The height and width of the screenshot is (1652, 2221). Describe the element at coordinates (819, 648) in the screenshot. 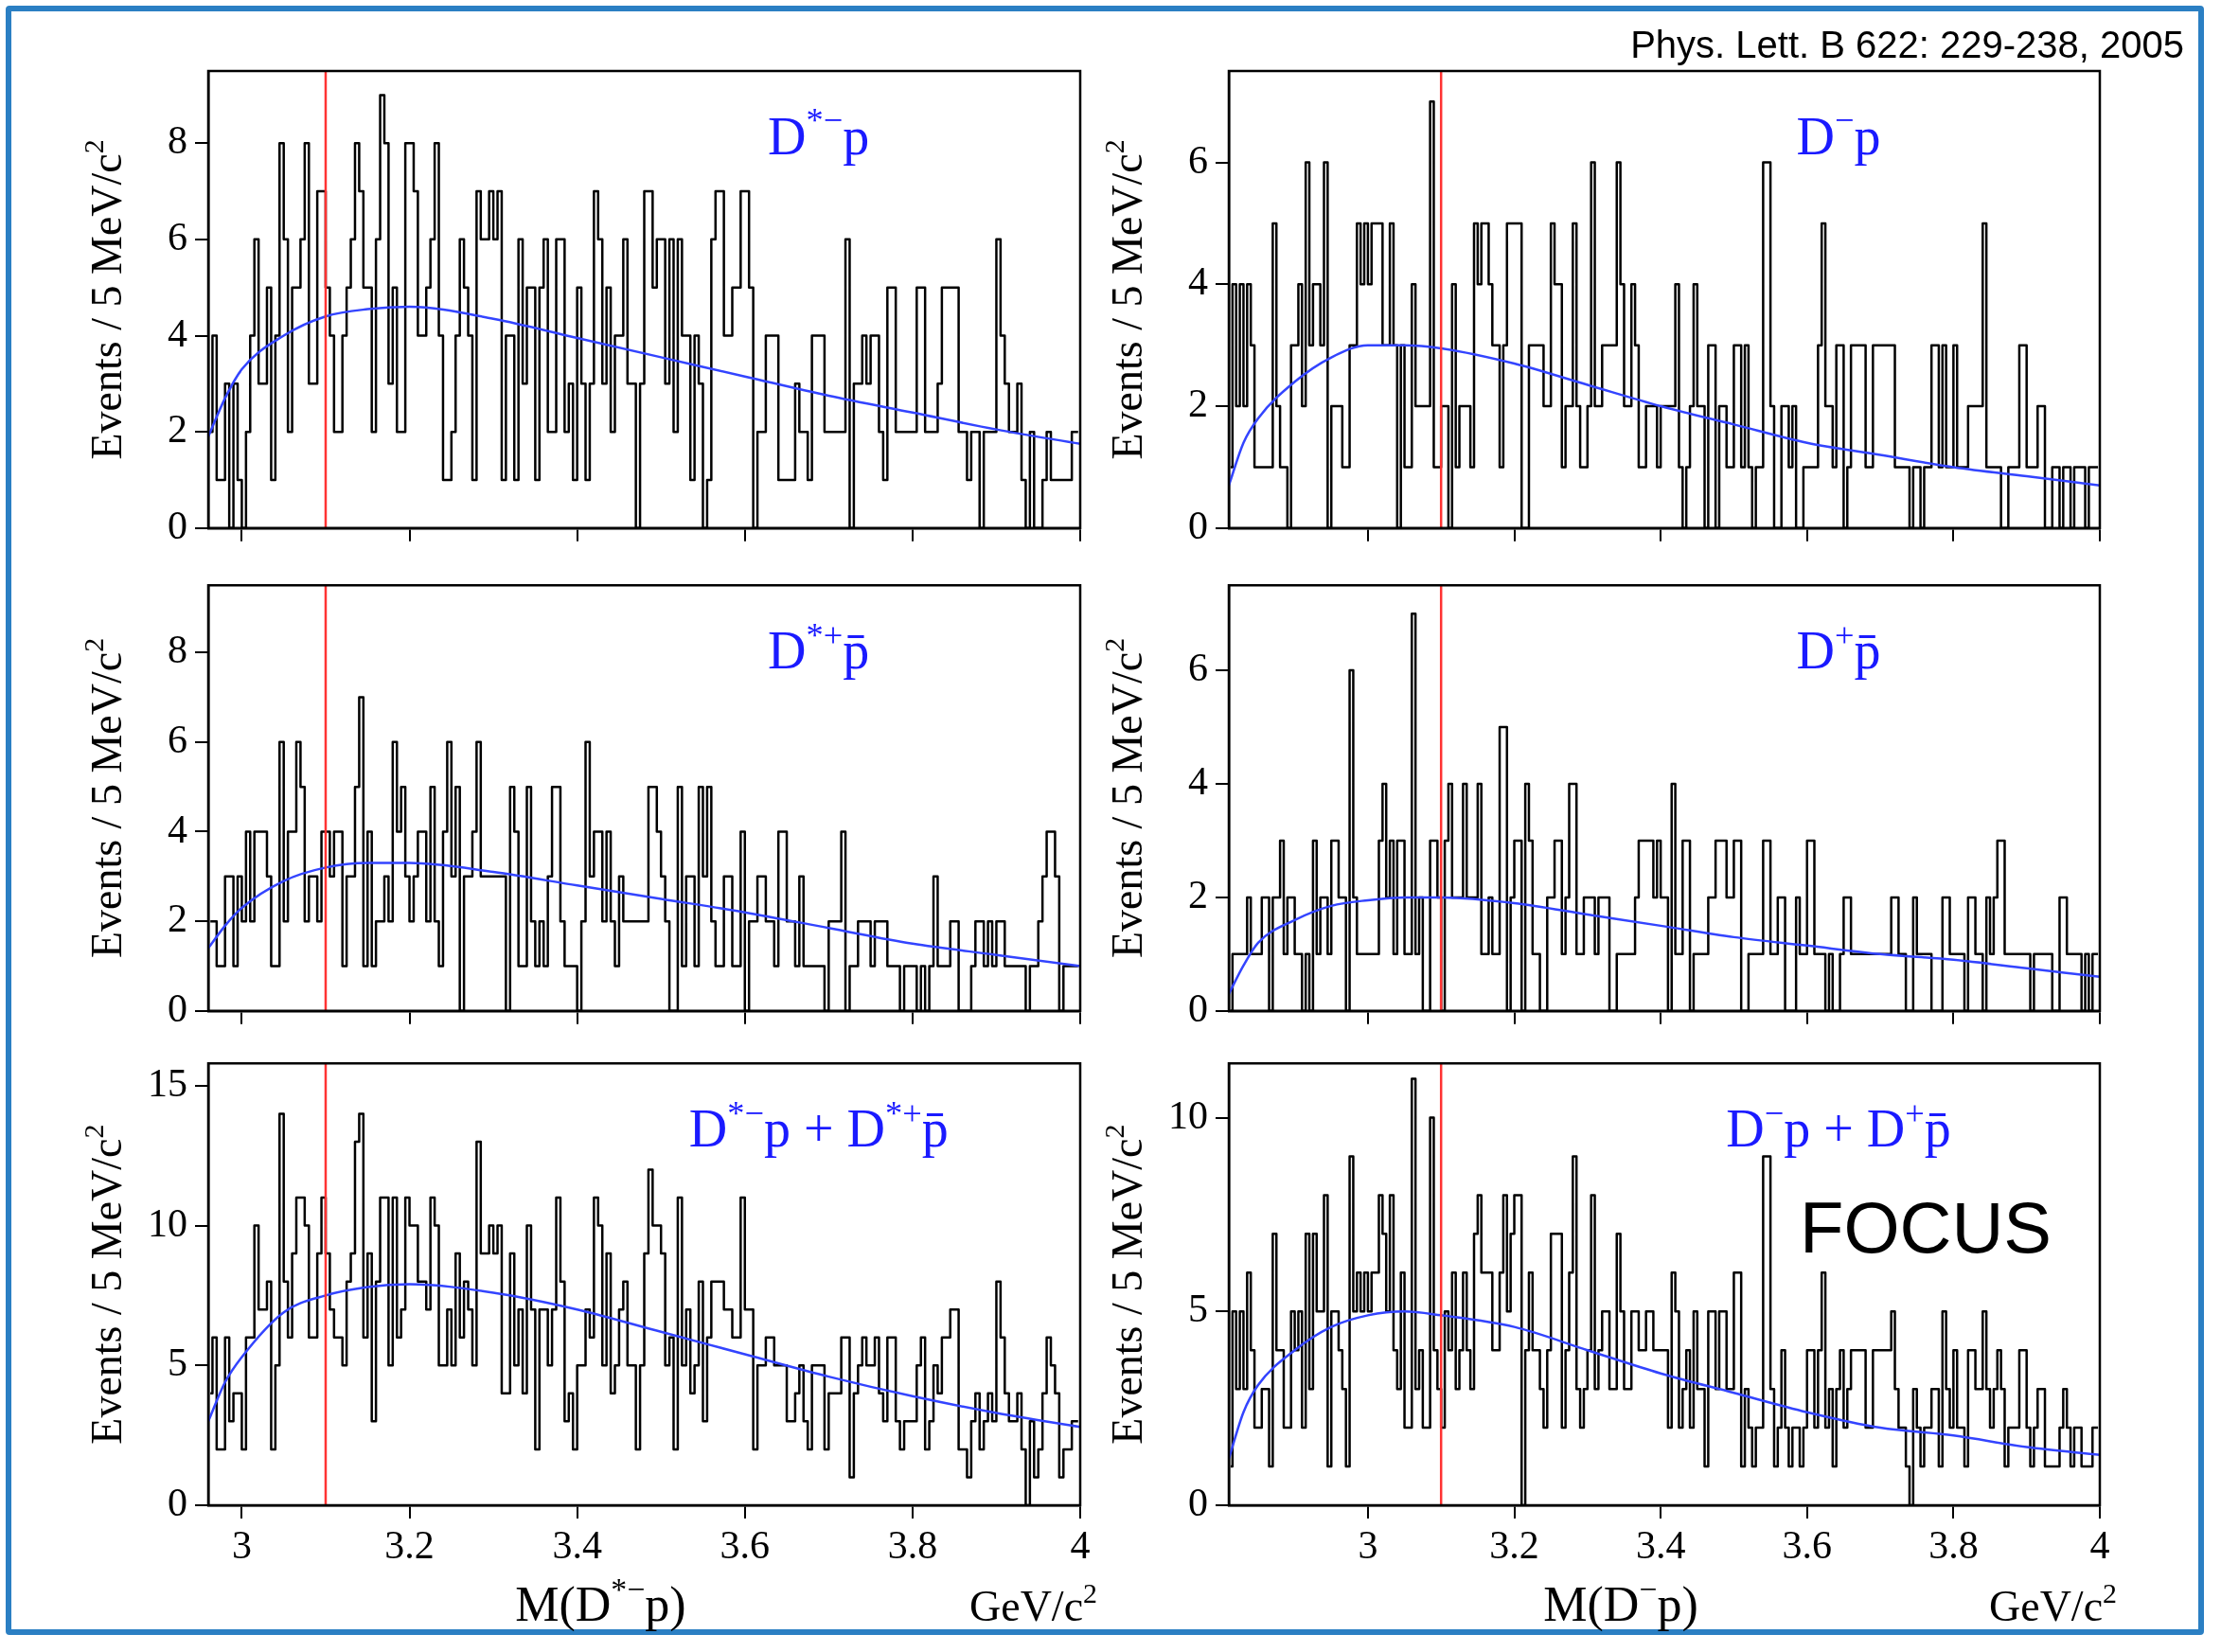

I see `text: D*+p̄` at that location.